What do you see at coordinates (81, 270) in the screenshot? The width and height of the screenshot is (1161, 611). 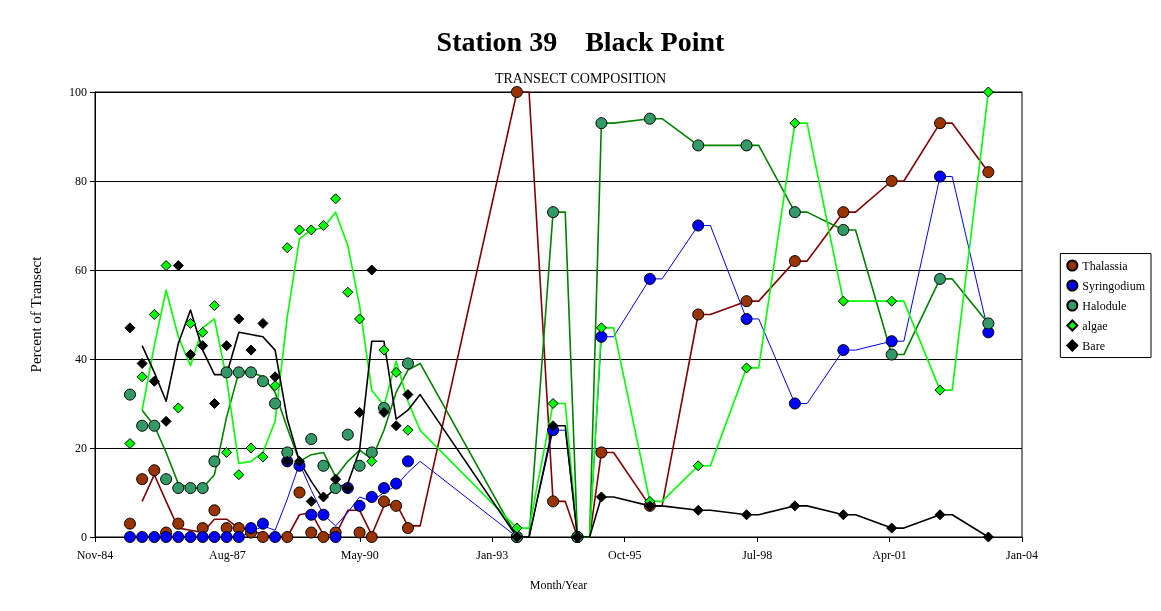 I see `y-tick-label: 60` at bounding box center [81, 270].